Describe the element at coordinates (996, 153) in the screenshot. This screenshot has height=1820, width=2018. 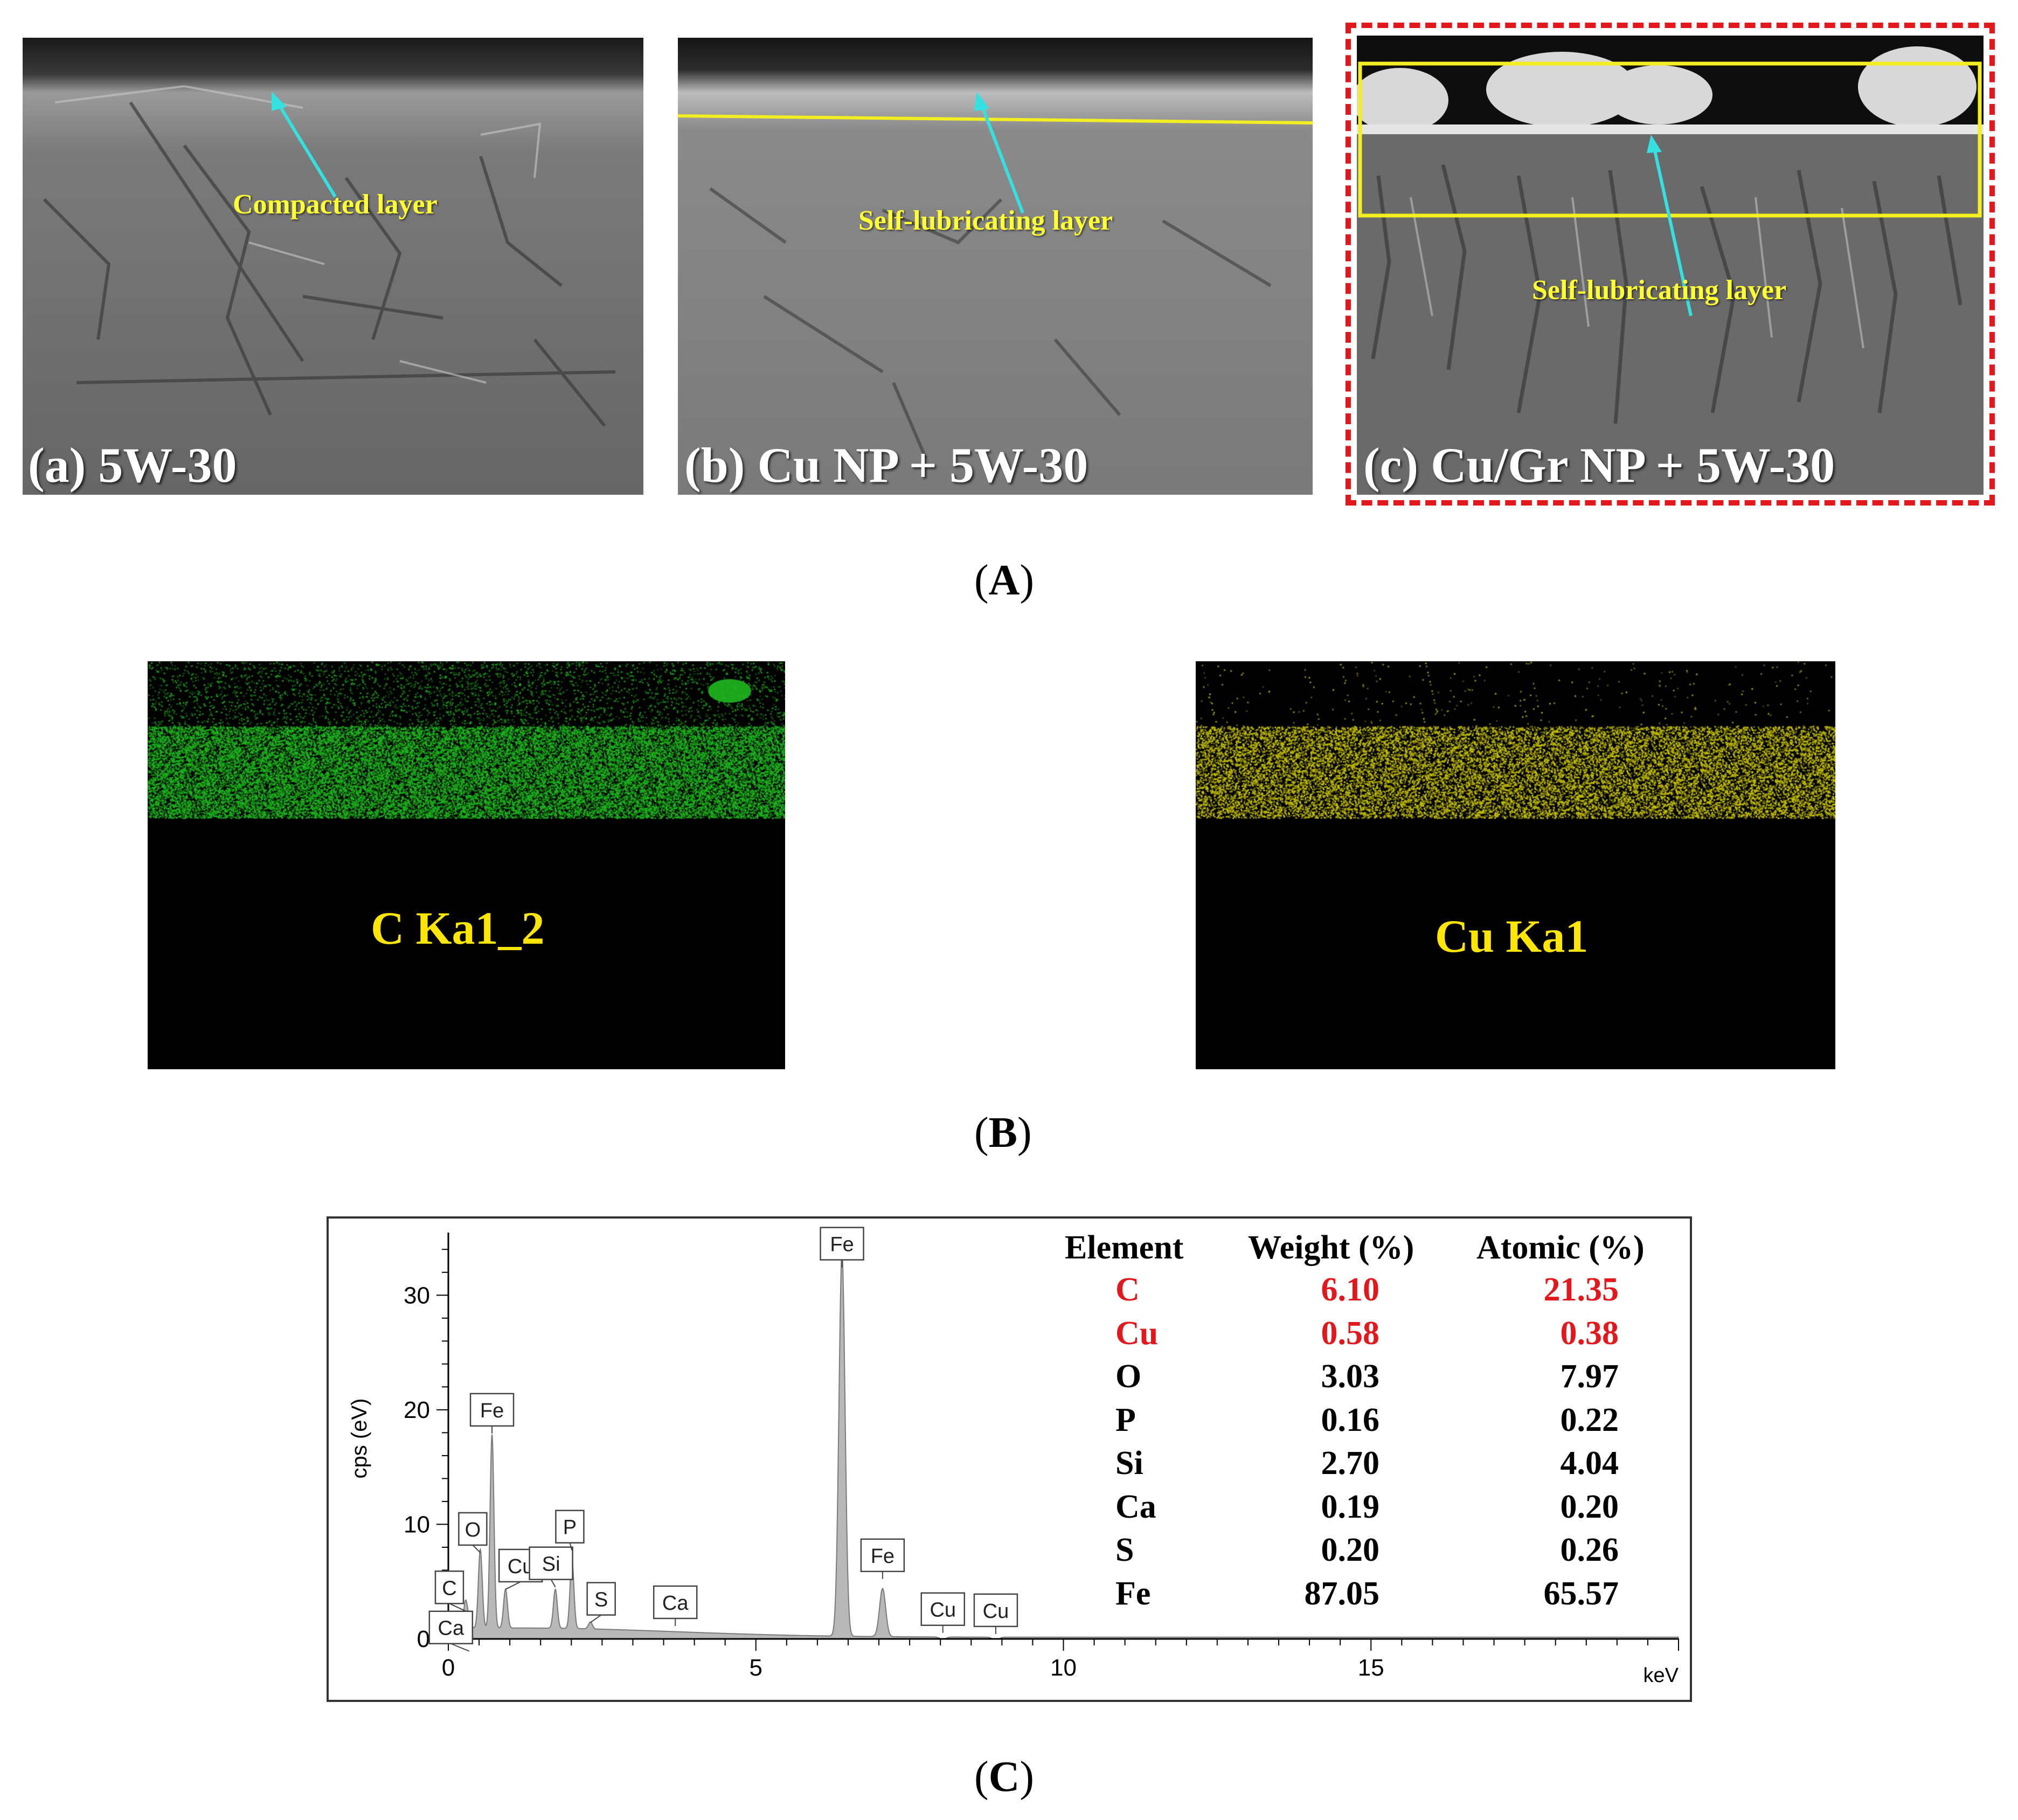
I see `yellow-line-b` at that location.